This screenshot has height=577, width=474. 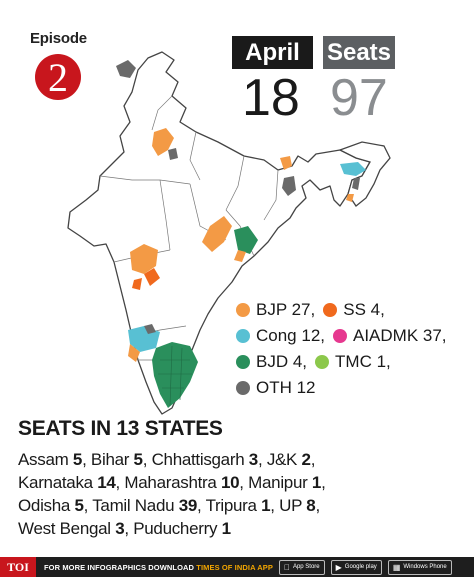 What do you see at coordinates (243, 362) in the screenshot?
I see `bjd-color-dot` at bounding box center [243, 362].